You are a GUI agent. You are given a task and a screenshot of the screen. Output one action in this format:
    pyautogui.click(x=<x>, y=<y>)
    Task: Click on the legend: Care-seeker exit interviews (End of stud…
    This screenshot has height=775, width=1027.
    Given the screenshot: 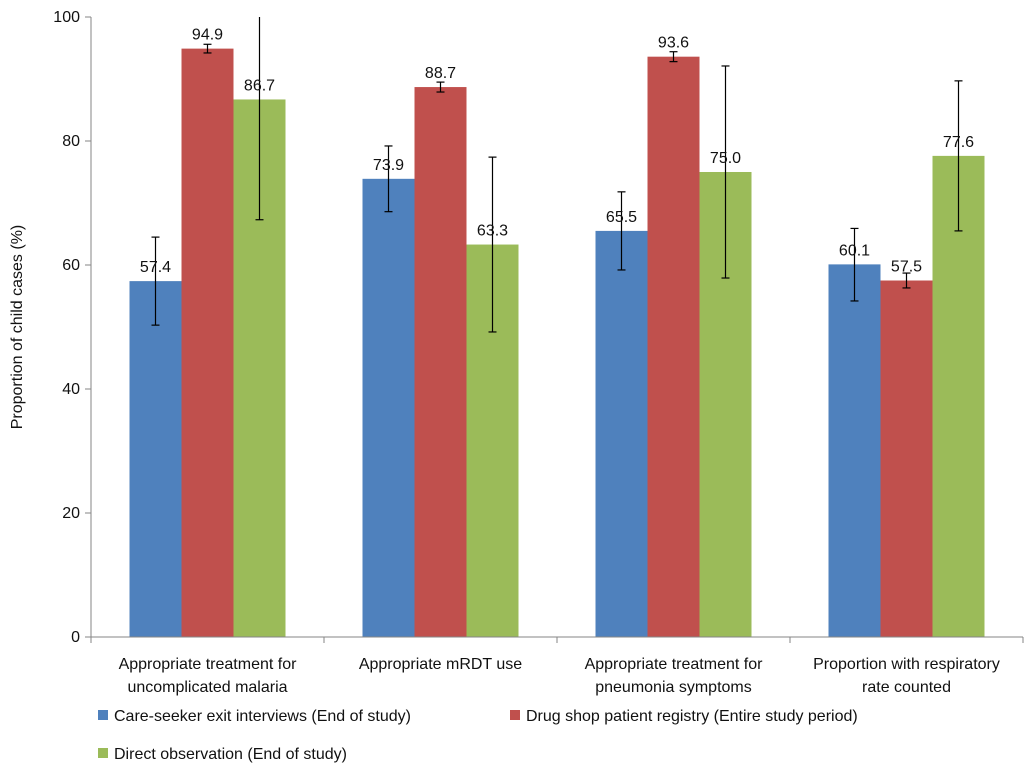 What is the action you would take?
    pyautogui.click(x=478, y=735)
    